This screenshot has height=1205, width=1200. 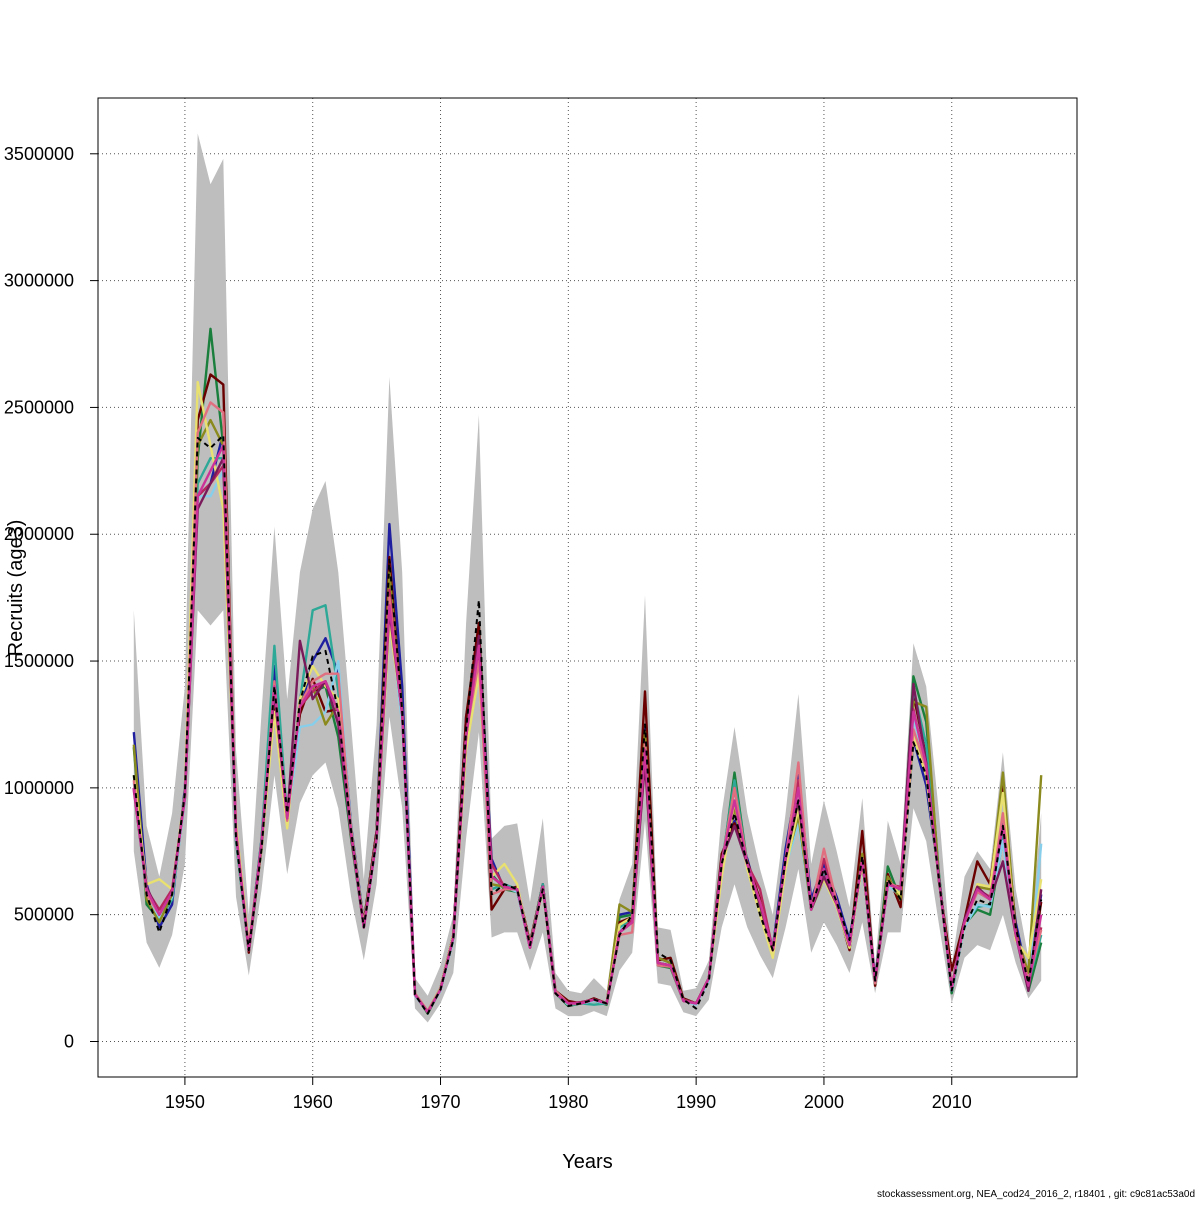 What do you see at coordinates (44, 915) in the screenshot?
I see `y-tick-label: 500000` at bounding box center [44, 915].